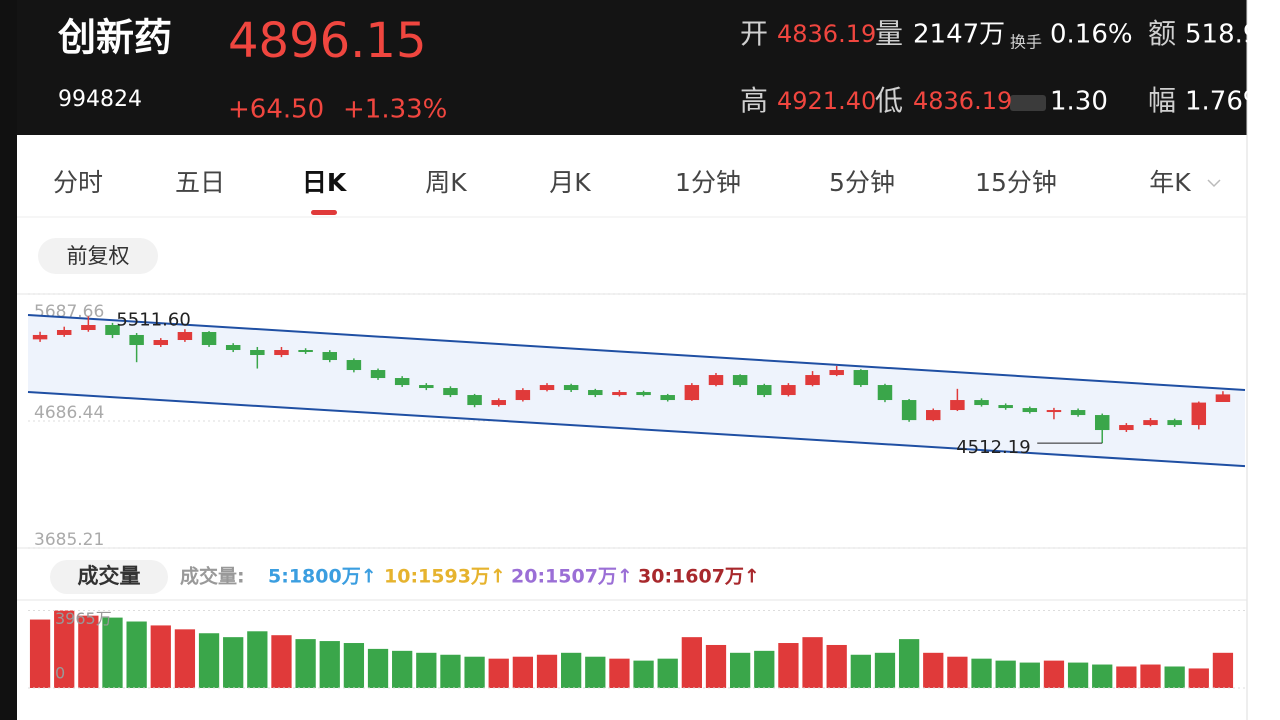  What do you see at coordinates (445, 577) in the screenshot?
I see `ma-legend: 10:1593万↑` at bounding box center [445, 577].